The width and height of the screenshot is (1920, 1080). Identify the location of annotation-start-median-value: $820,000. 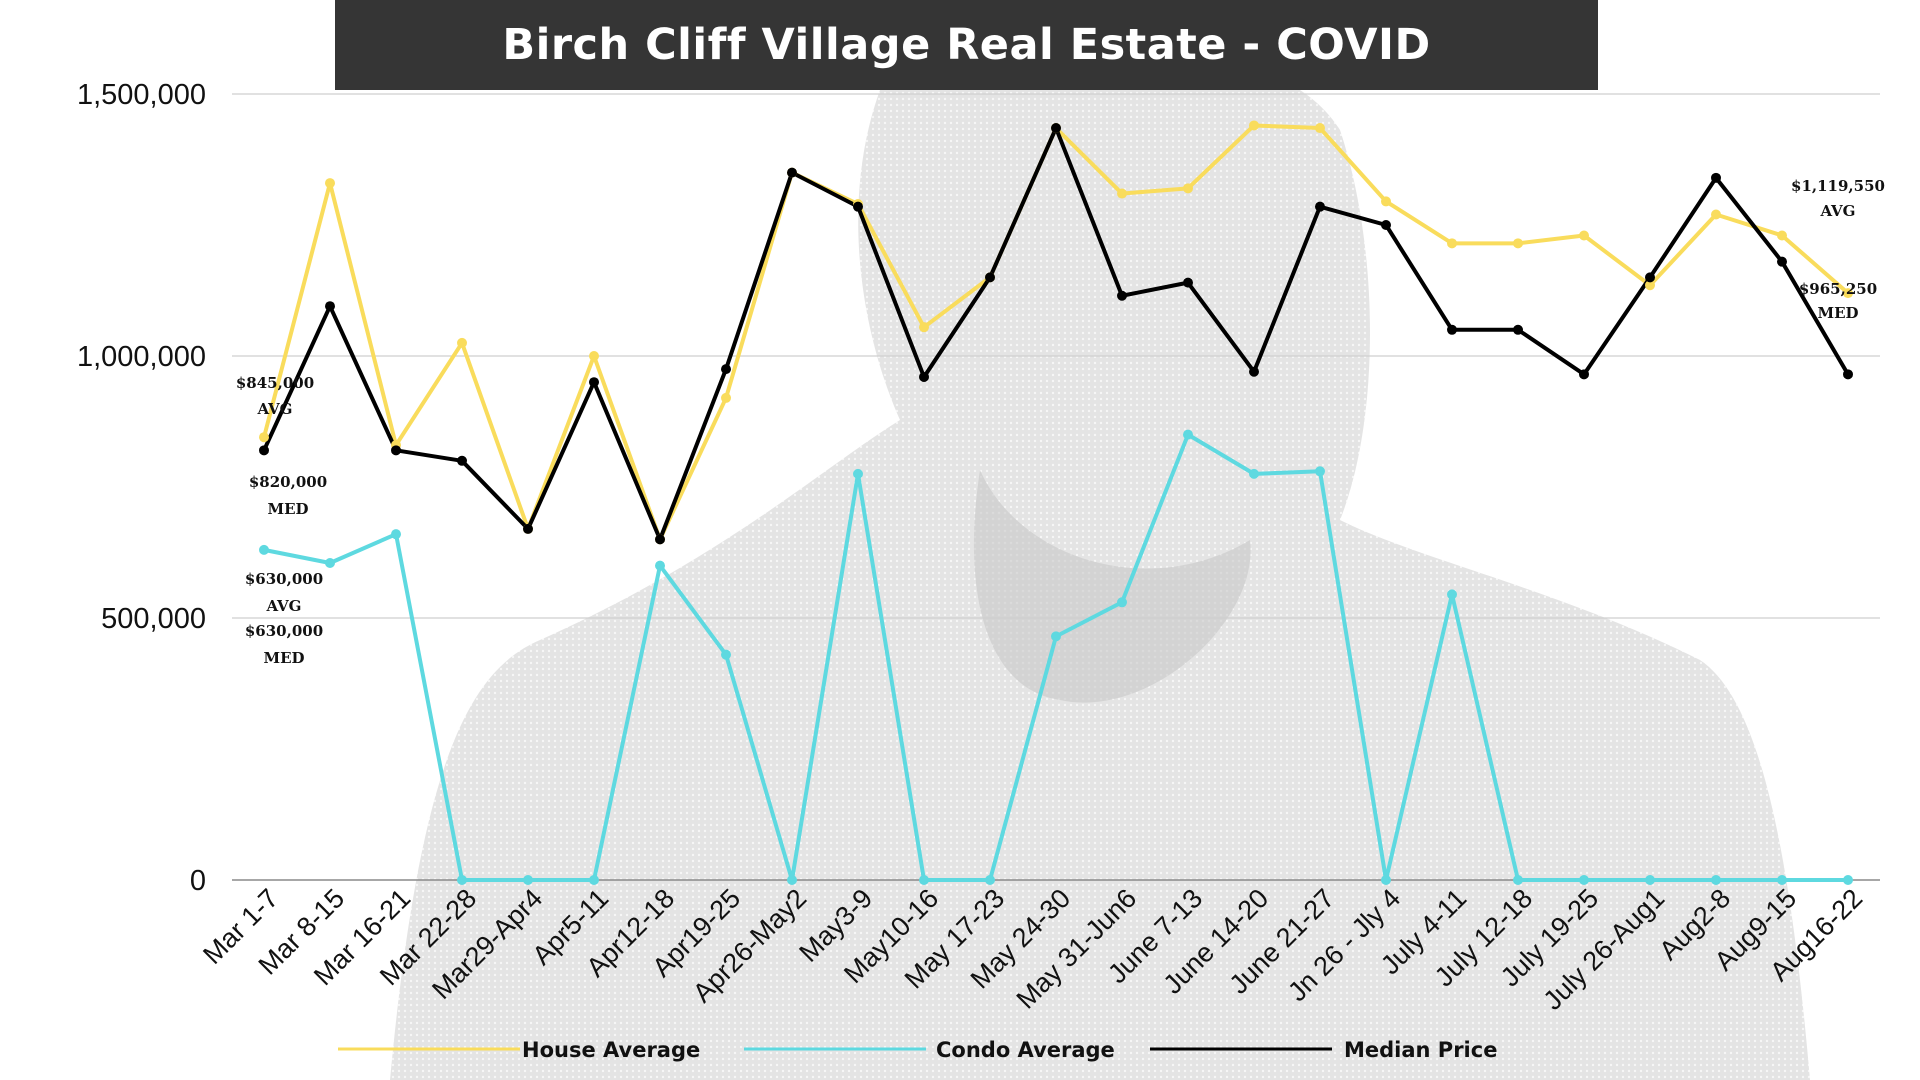
(288, 482).